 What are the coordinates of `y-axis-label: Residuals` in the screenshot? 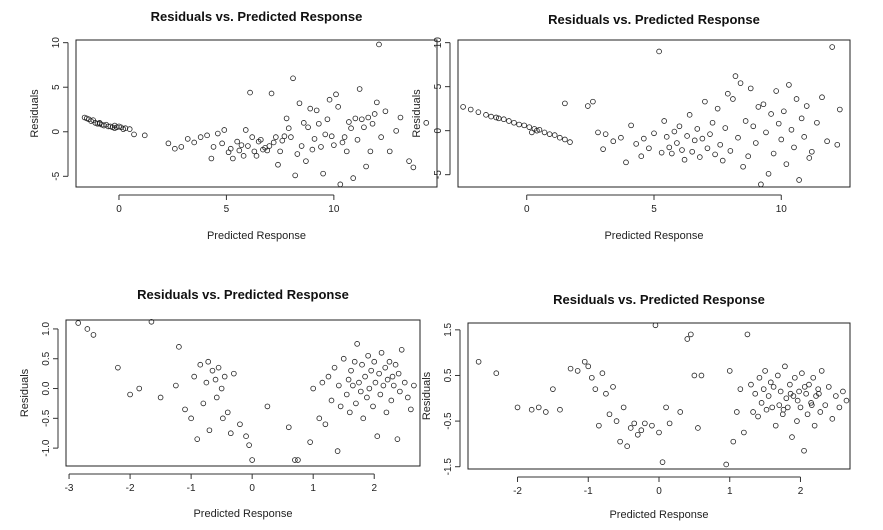 It's located at (417, 113).